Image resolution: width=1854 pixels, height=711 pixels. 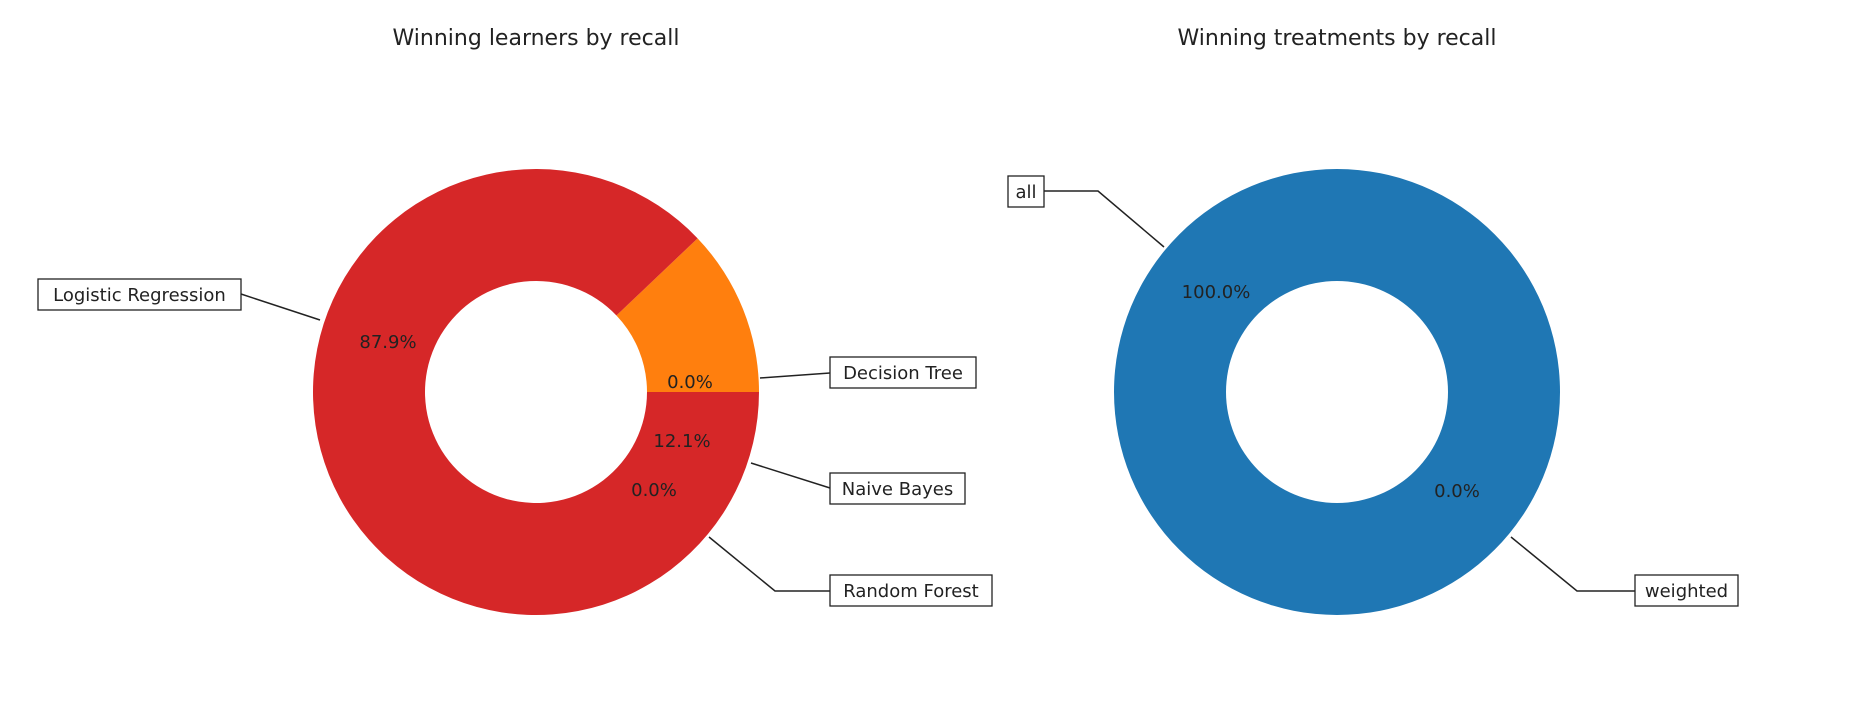 What do you see at coordinates (387, 342) in the screenshot?
I see `pct-label-logistic-regression: 87.9%` at bounding box center [387, 342].